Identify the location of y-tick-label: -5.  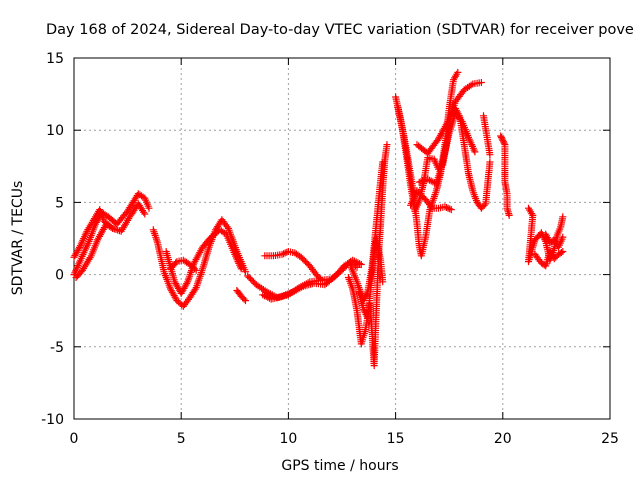
(57, 348).